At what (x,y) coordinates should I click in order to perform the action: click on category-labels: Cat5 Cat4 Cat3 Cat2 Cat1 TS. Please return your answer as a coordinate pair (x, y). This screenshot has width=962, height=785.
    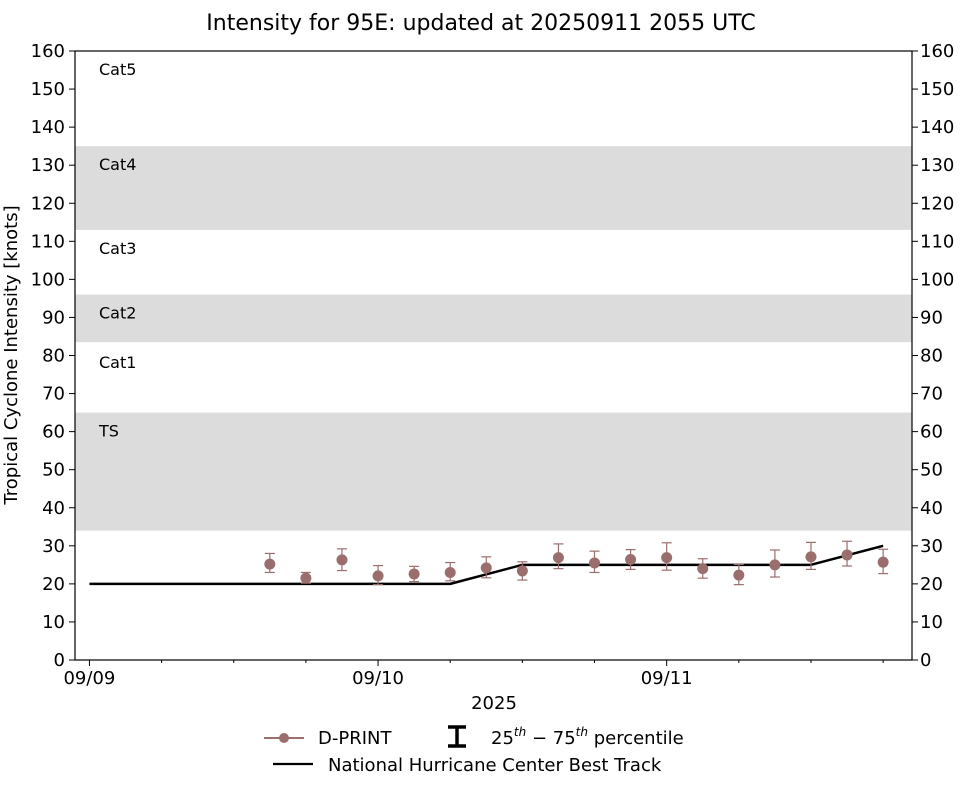
    Looking at the image, I should click on (117, 250).